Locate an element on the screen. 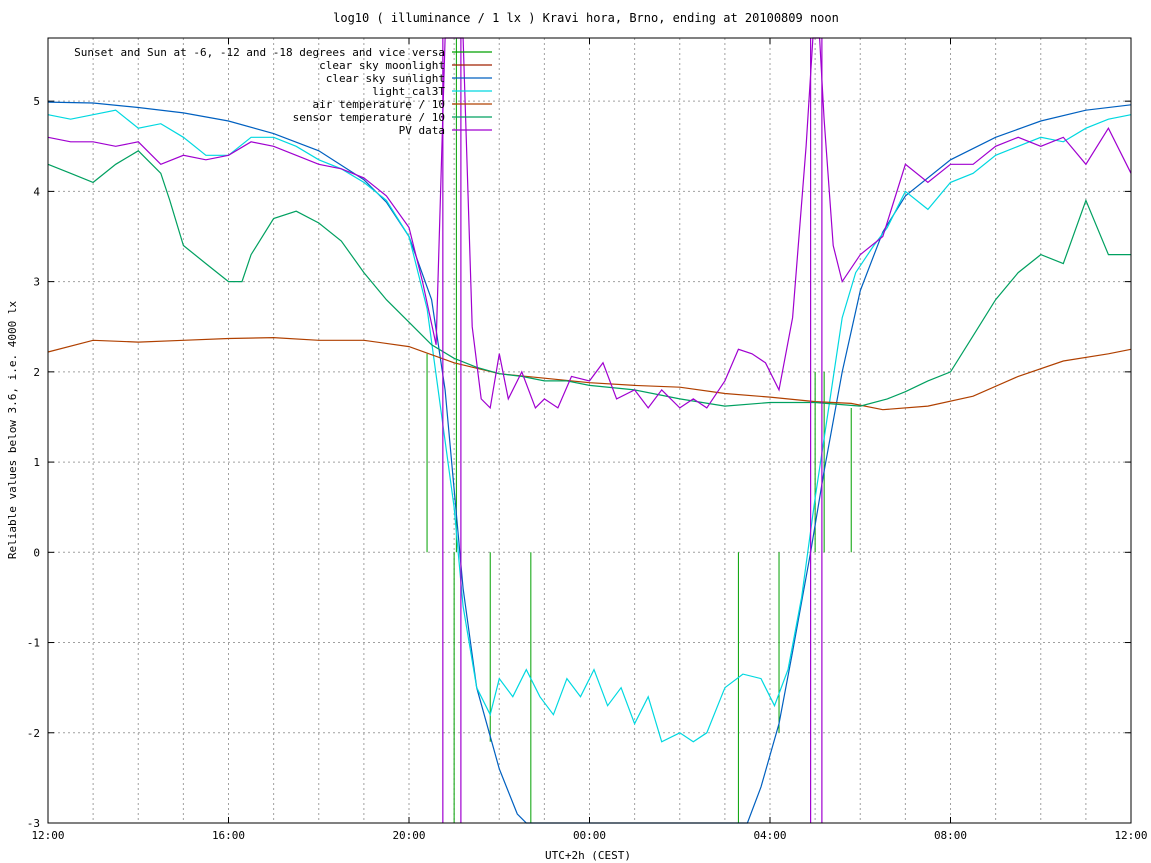 This screenshot has height=863, width=1151. x-tick-label: 20:00 is located at coordinates (408, 835).